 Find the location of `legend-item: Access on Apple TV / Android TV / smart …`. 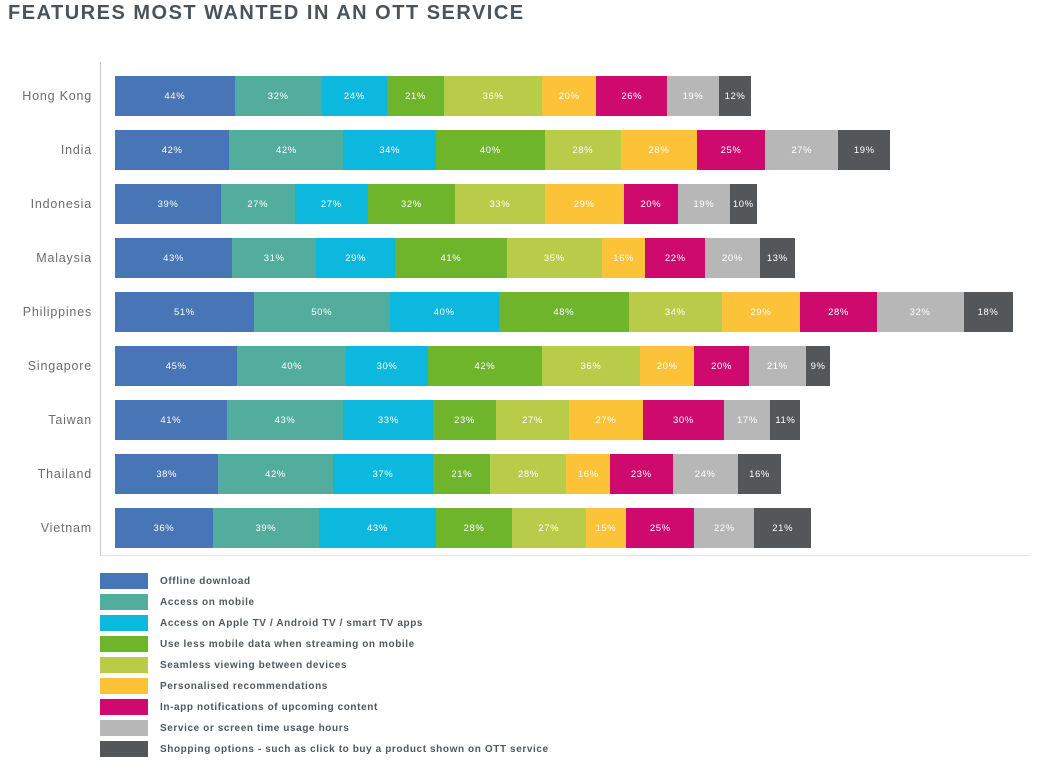

legend-item: Access on Apple TV / Android TV / smart … is located at coordinates (324, 623).